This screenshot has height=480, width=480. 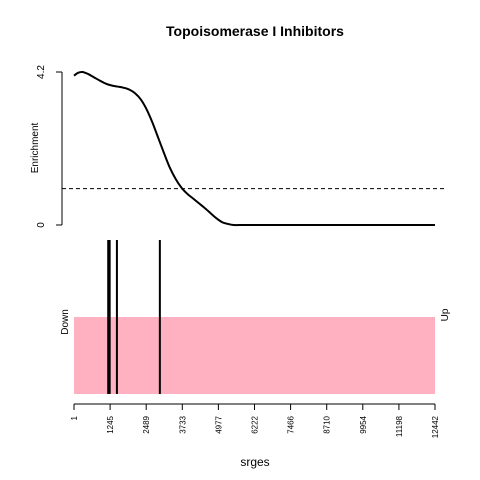 I want to click on y-tick-label: 0, so click(x=41, y=225).